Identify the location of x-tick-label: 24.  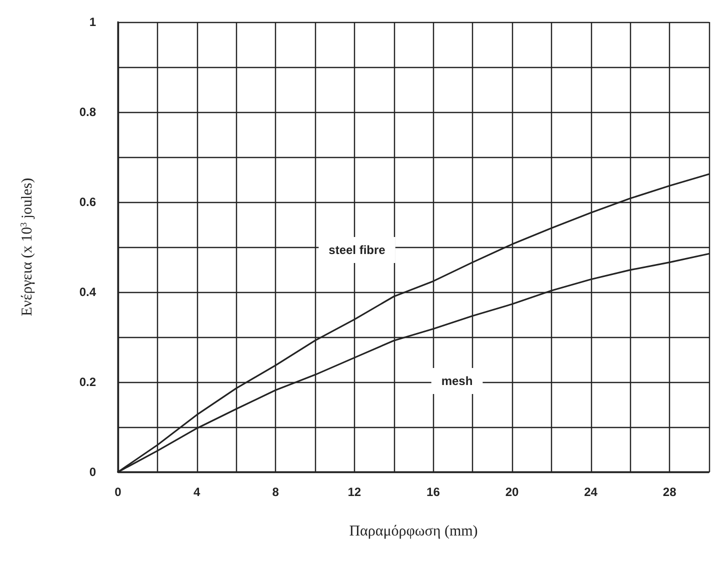
(591, 492).